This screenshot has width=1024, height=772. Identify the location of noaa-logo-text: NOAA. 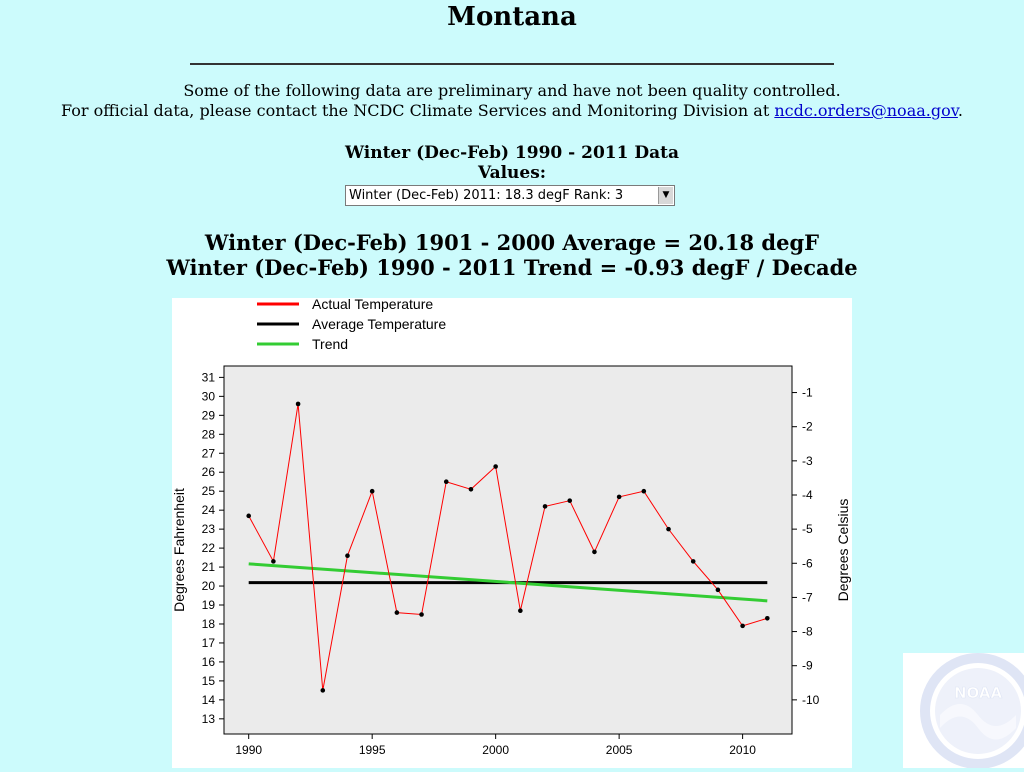
(978, 693).